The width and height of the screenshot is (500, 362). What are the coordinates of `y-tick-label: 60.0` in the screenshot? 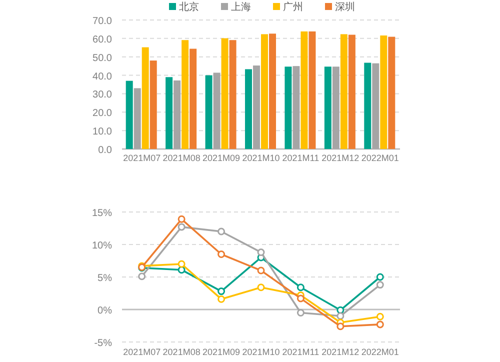 It's located at (102, 40).